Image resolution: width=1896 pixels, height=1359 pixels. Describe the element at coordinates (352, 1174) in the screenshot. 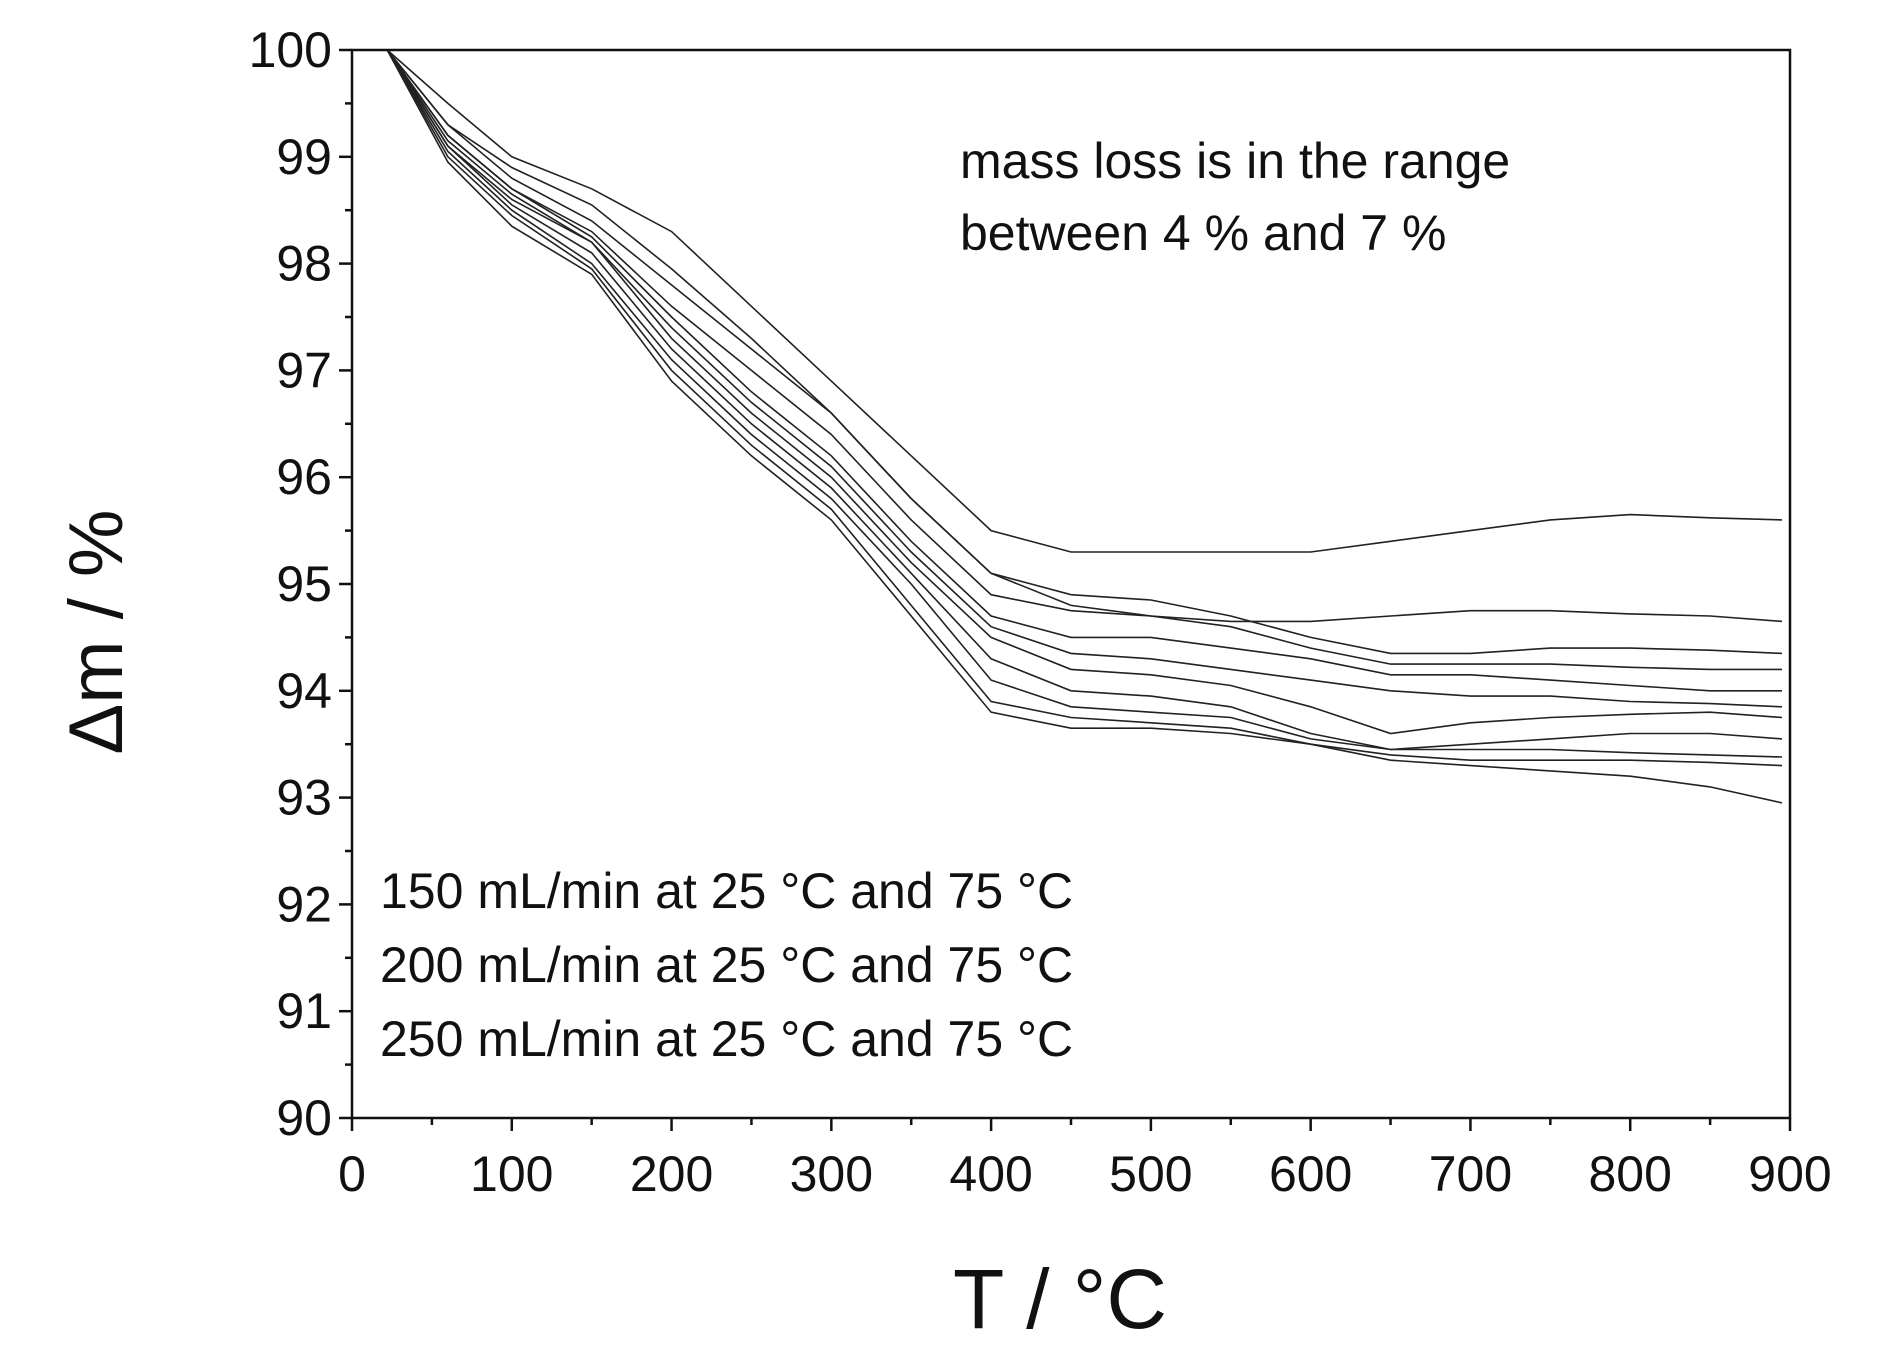

I see `x-tick-label: 0` at that location.